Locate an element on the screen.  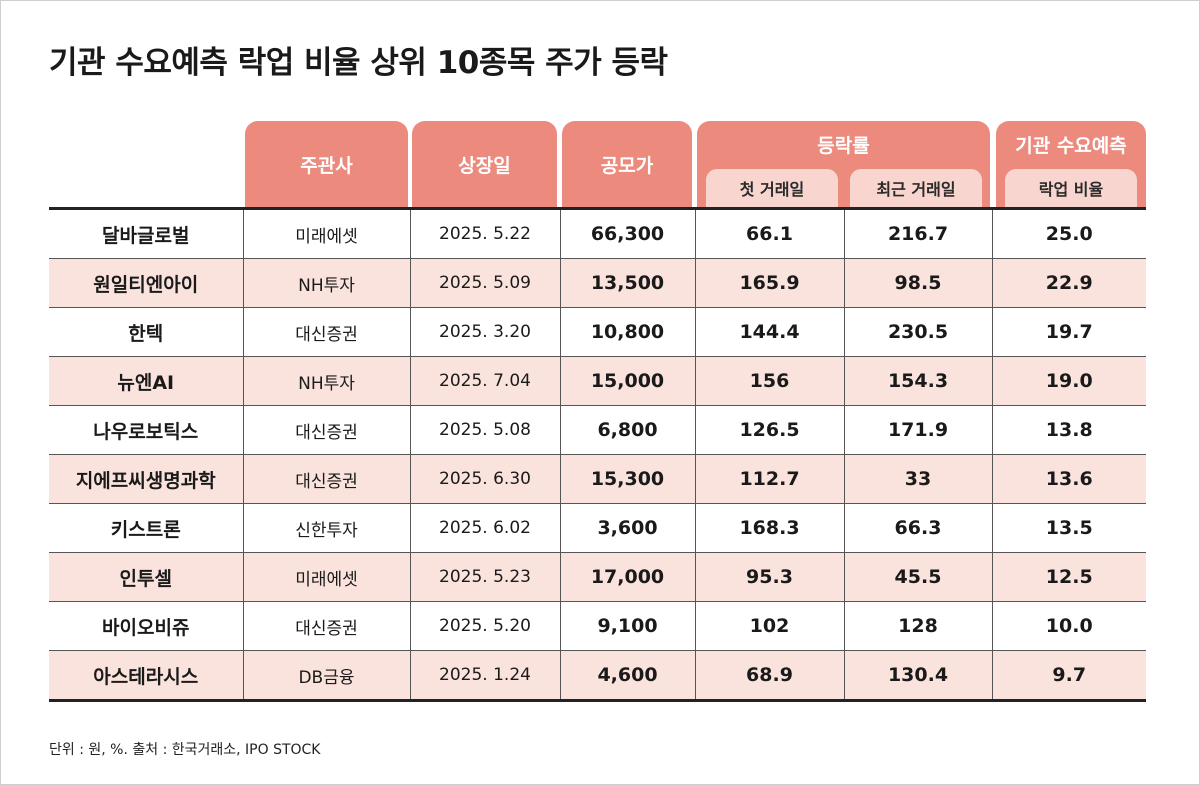
cell-ipo-price: 6,800 is located at coordinates (627, 430).